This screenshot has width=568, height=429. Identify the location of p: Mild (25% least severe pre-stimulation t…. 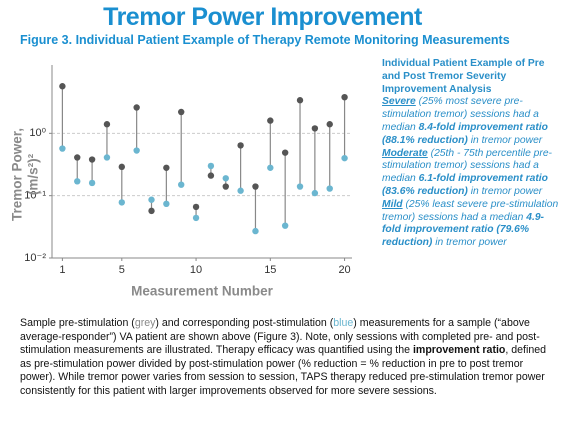
(471, 224).